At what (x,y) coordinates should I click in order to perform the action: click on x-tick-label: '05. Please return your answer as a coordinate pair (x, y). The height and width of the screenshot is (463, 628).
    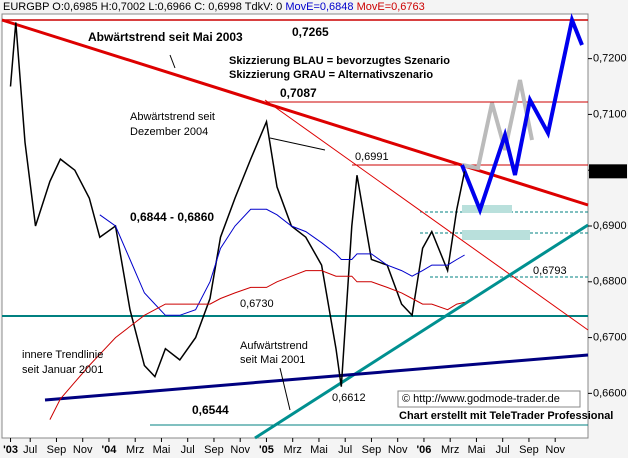
    Looking at the image, I should click on (266, 450).